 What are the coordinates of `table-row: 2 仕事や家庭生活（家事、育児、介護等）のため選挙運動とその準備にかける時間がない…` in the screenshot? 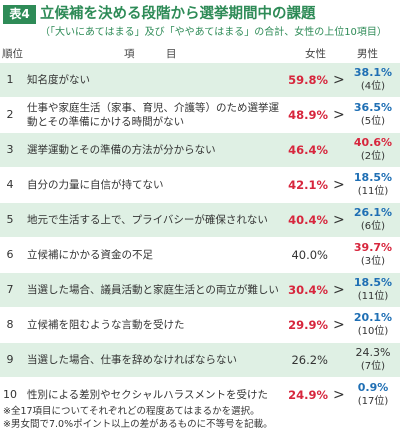 It's located at (200, 115).